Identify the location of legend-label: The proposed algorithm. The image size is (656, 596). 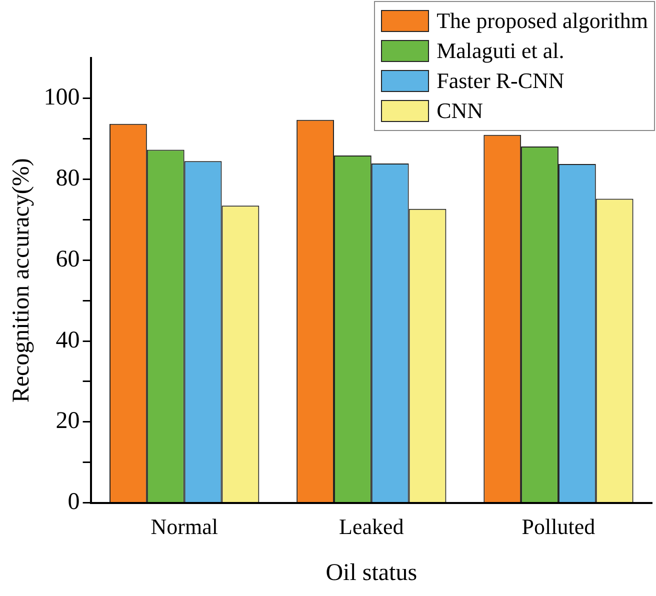
(542, 21).